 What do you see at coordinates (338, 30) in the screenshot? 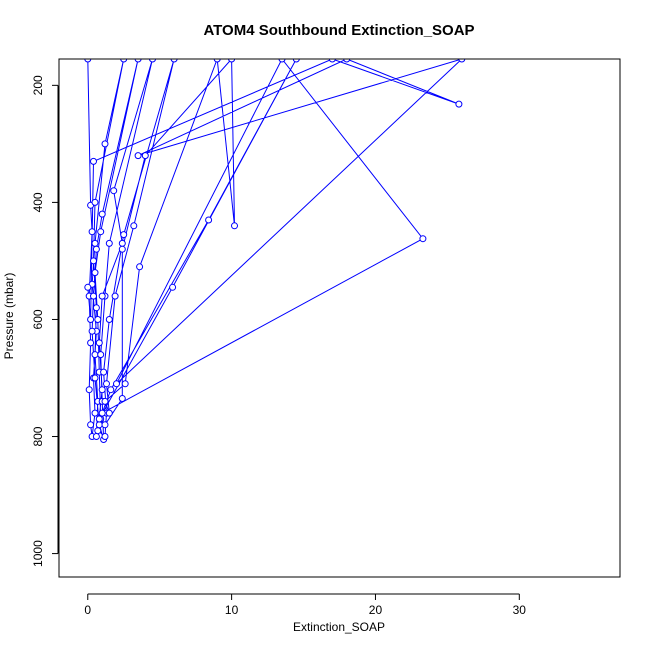
I see `chart-title: ATOM4 Southbound Extinction_SOAP` at bounding box center [338, 30].